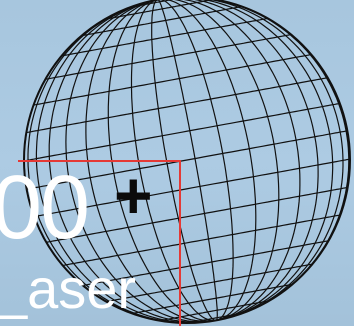 This screenshot has width=354, height=326. I want to click on count-text: 00, so click(45, 208).